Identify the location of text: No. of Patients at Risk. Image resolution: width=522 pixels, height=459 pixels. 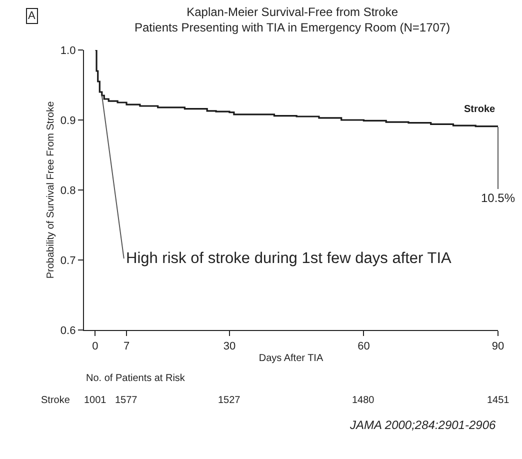
(136, 378).